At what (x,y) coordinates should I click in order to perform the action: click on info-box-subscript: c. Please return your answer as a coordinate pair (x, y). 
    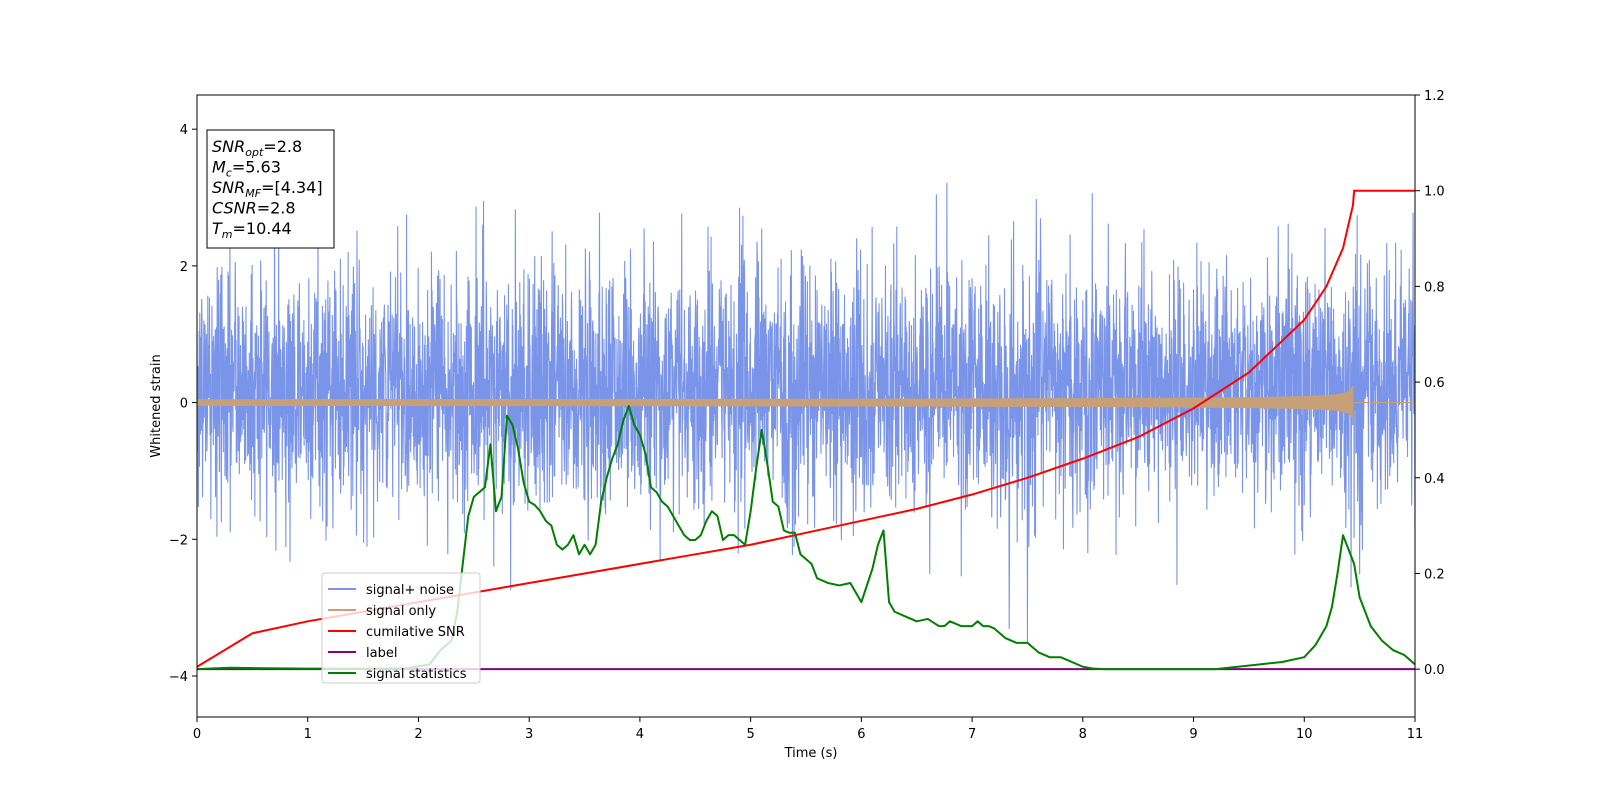
    Looking at the image, I should click on (229, 173).